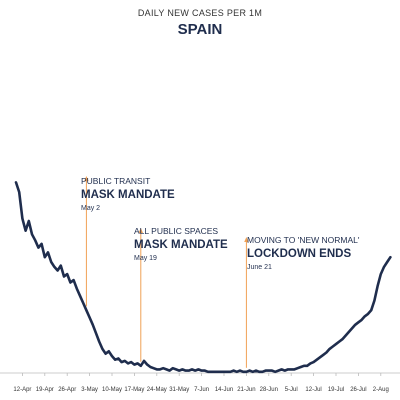 The height and width of the screenshot is (400, 400). I want to click on annotation-public-transit-label: PUBLIC TRANSIT, so click(116, 181).